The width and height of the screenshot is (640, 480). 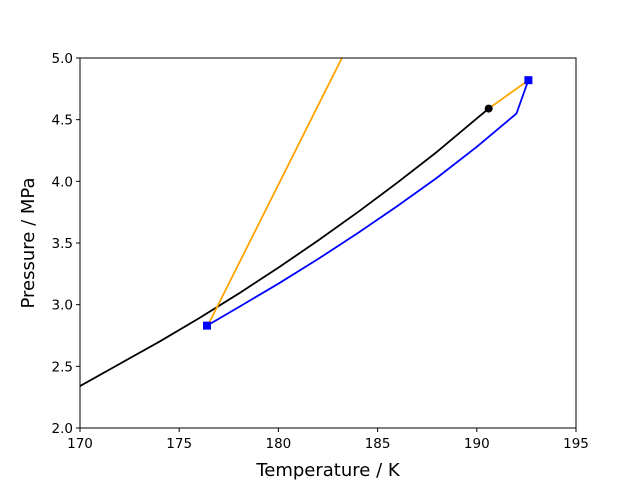 What do you see at coordinates (477, 444) in the screenshot?
I see `x-tick-label: 190` at bounding box center [477, 444].